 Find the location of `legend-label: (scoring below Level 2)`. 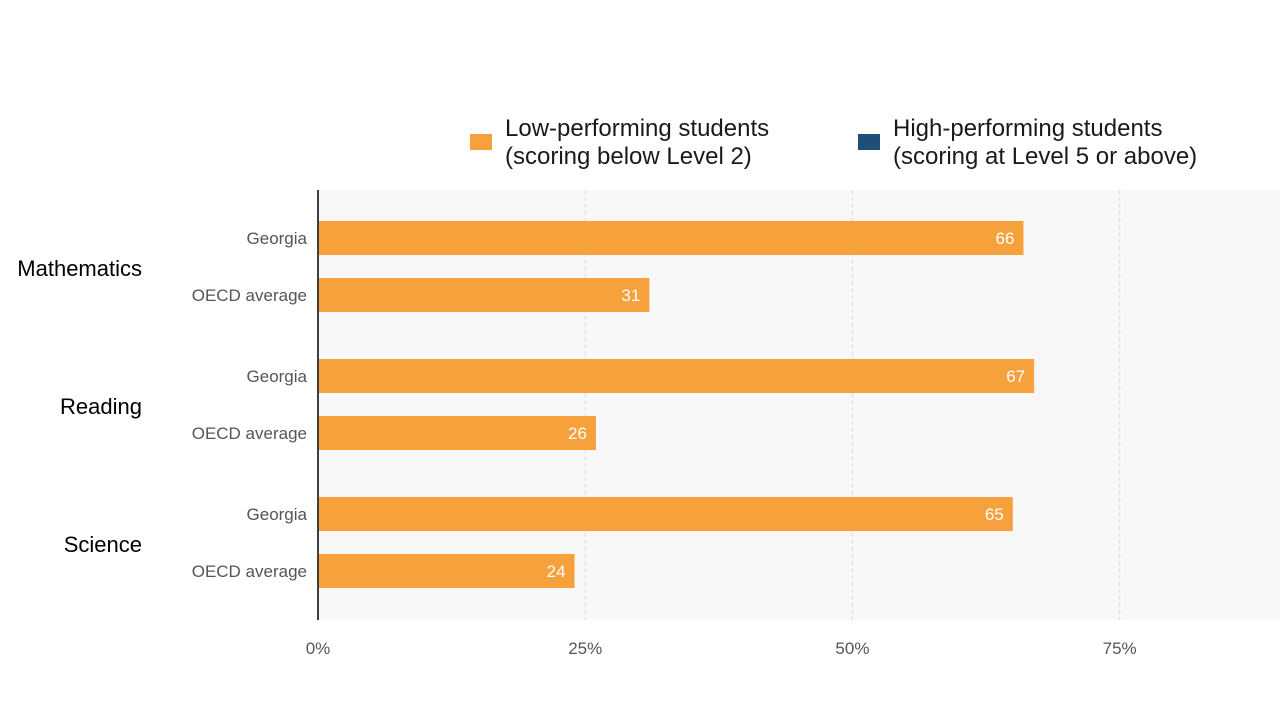

legend-label: (scoring below Level 2) is located at coordinates (628, 156).